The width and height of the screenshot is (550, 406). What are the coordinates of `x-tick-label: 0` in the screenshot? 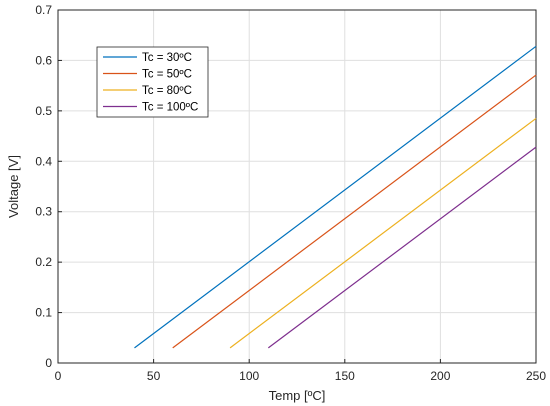 It's located at (58, 376).